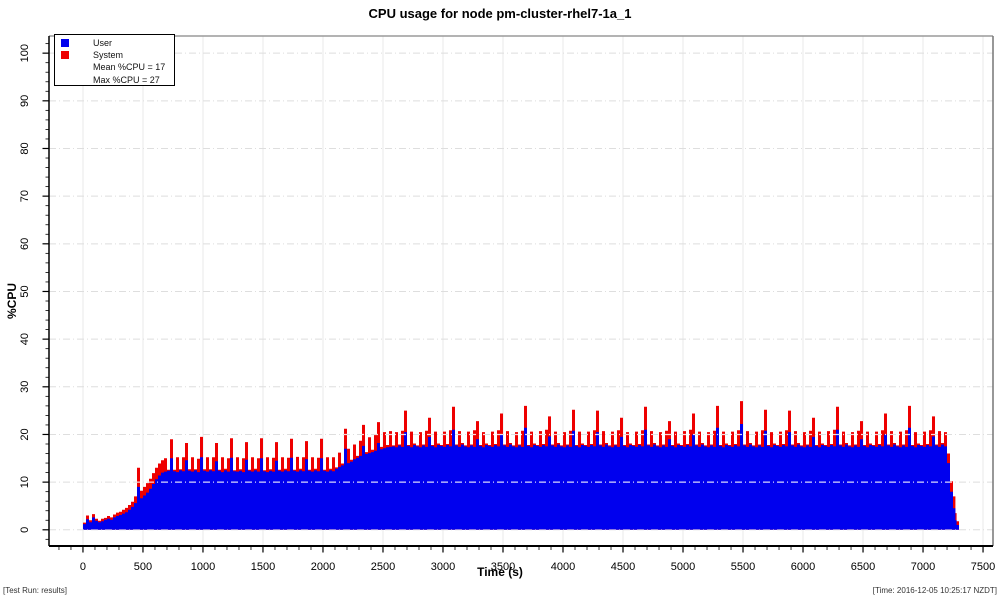 The height and width of the screenshot is (600, 1000). Describe the element at coordinates (83, 567) in the screenshot. I see `x-tick-label: 0` at that location.